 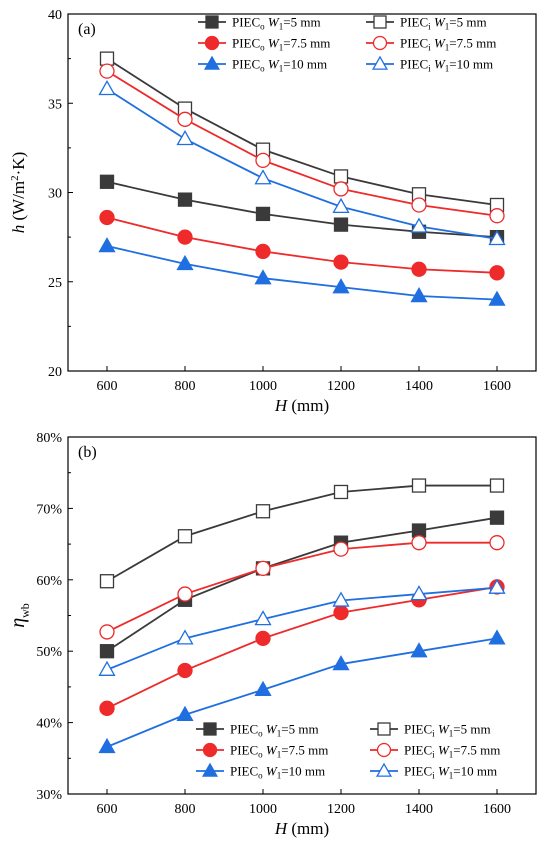 What do you see at coordinates (419, 809) in the screenshot?
I see `x-tick-label: 1400` at bounding box center [419, 809].